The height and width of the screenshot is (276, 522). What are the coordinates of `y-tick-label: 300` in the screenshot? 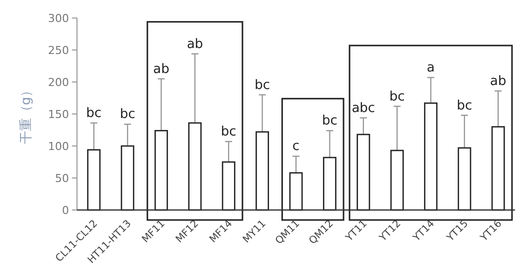 It's located at (58, 18).